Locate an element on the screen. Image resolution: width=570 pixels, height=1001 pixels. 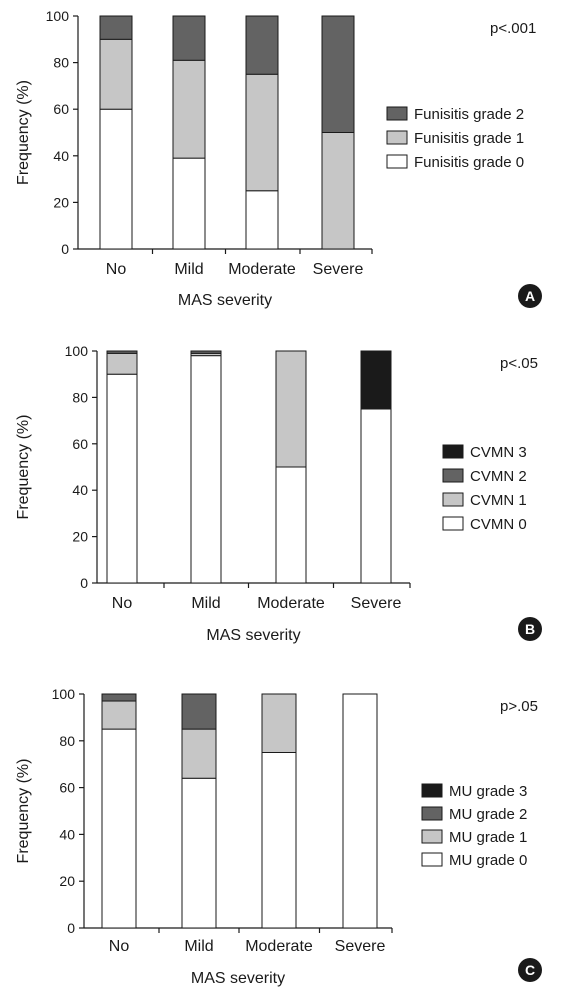
legend-entry: CVMN 2 is located at coordinates (498, 476).